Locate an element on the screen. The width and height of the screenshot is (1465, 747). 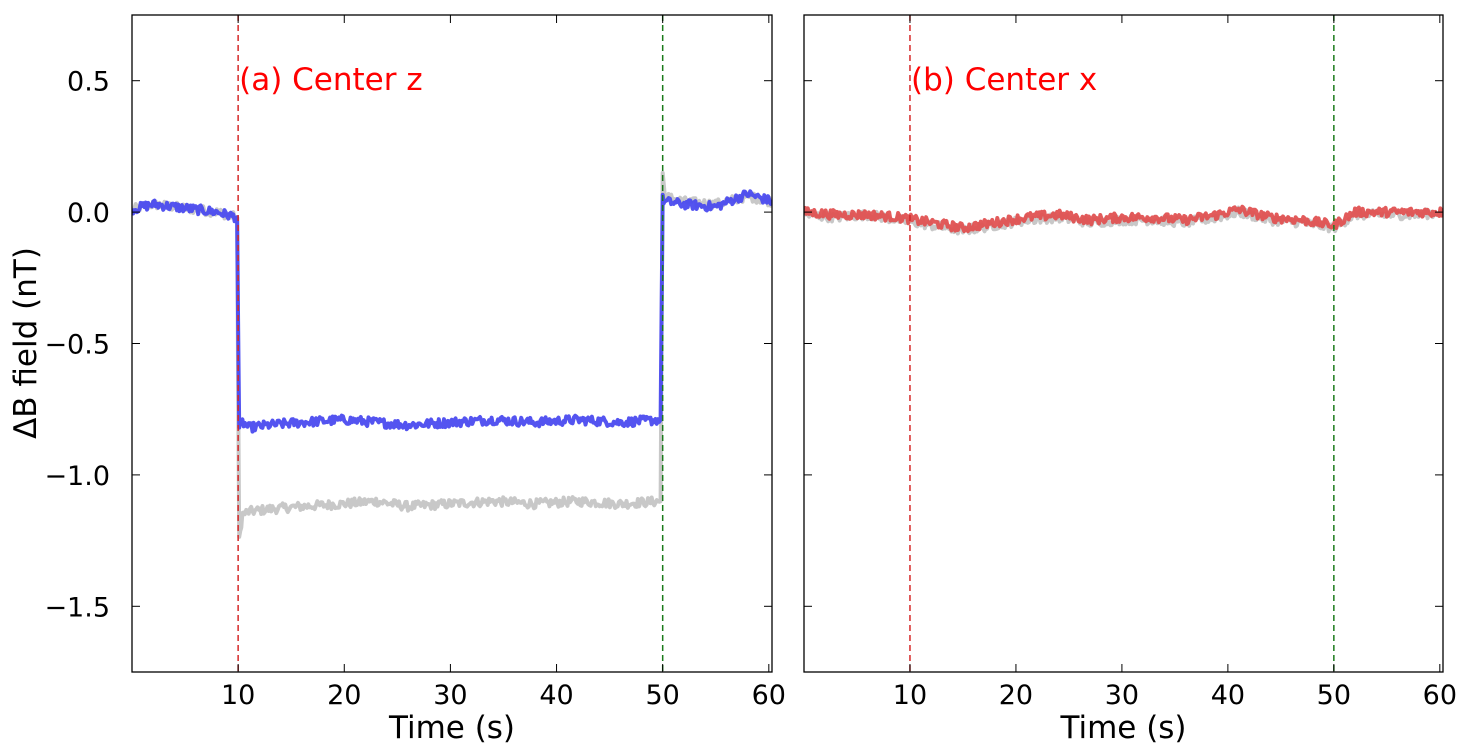
y-tick-label: 0.0 is located at coordinates (88, 213).